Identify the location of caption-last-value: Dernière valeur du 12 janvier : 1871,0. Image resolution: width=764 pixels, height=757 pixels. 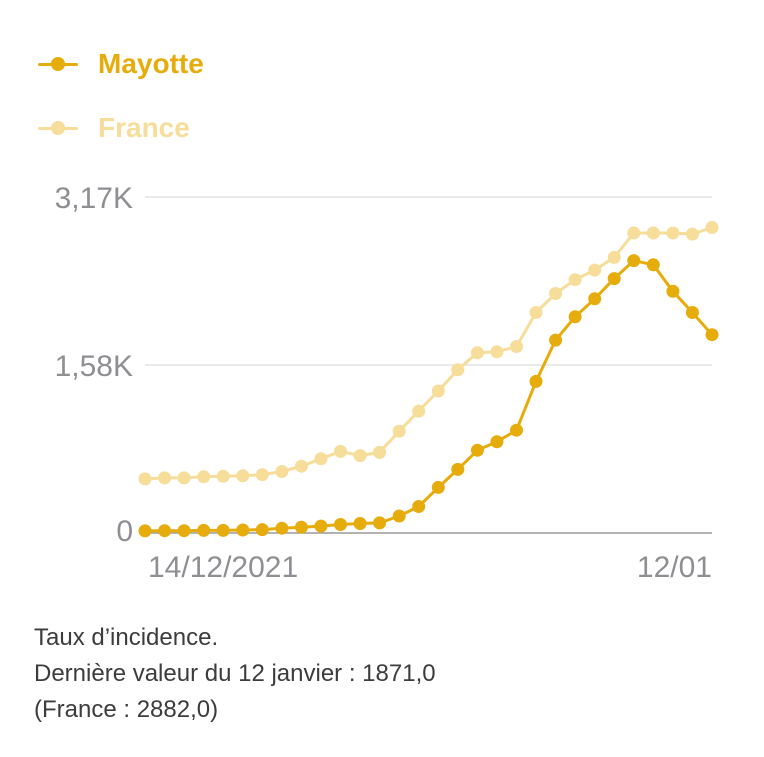
(235, 673).